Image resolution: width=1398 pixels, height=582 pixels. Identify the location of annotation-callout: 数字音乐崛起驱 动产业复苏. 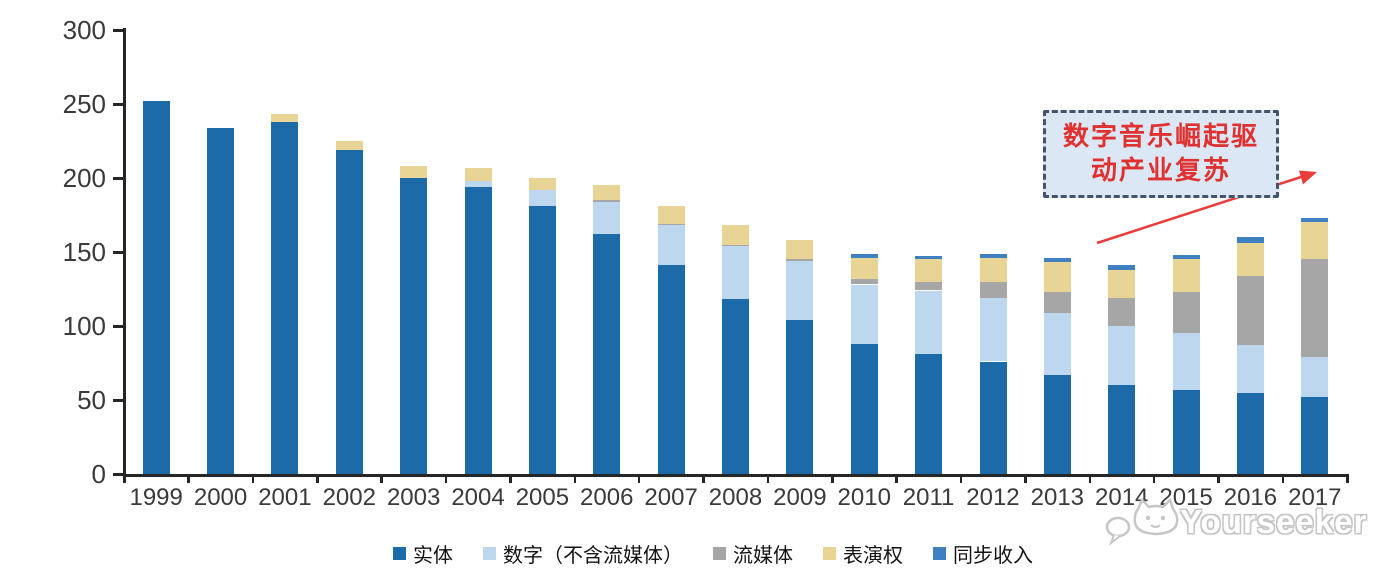
(1161, 154).